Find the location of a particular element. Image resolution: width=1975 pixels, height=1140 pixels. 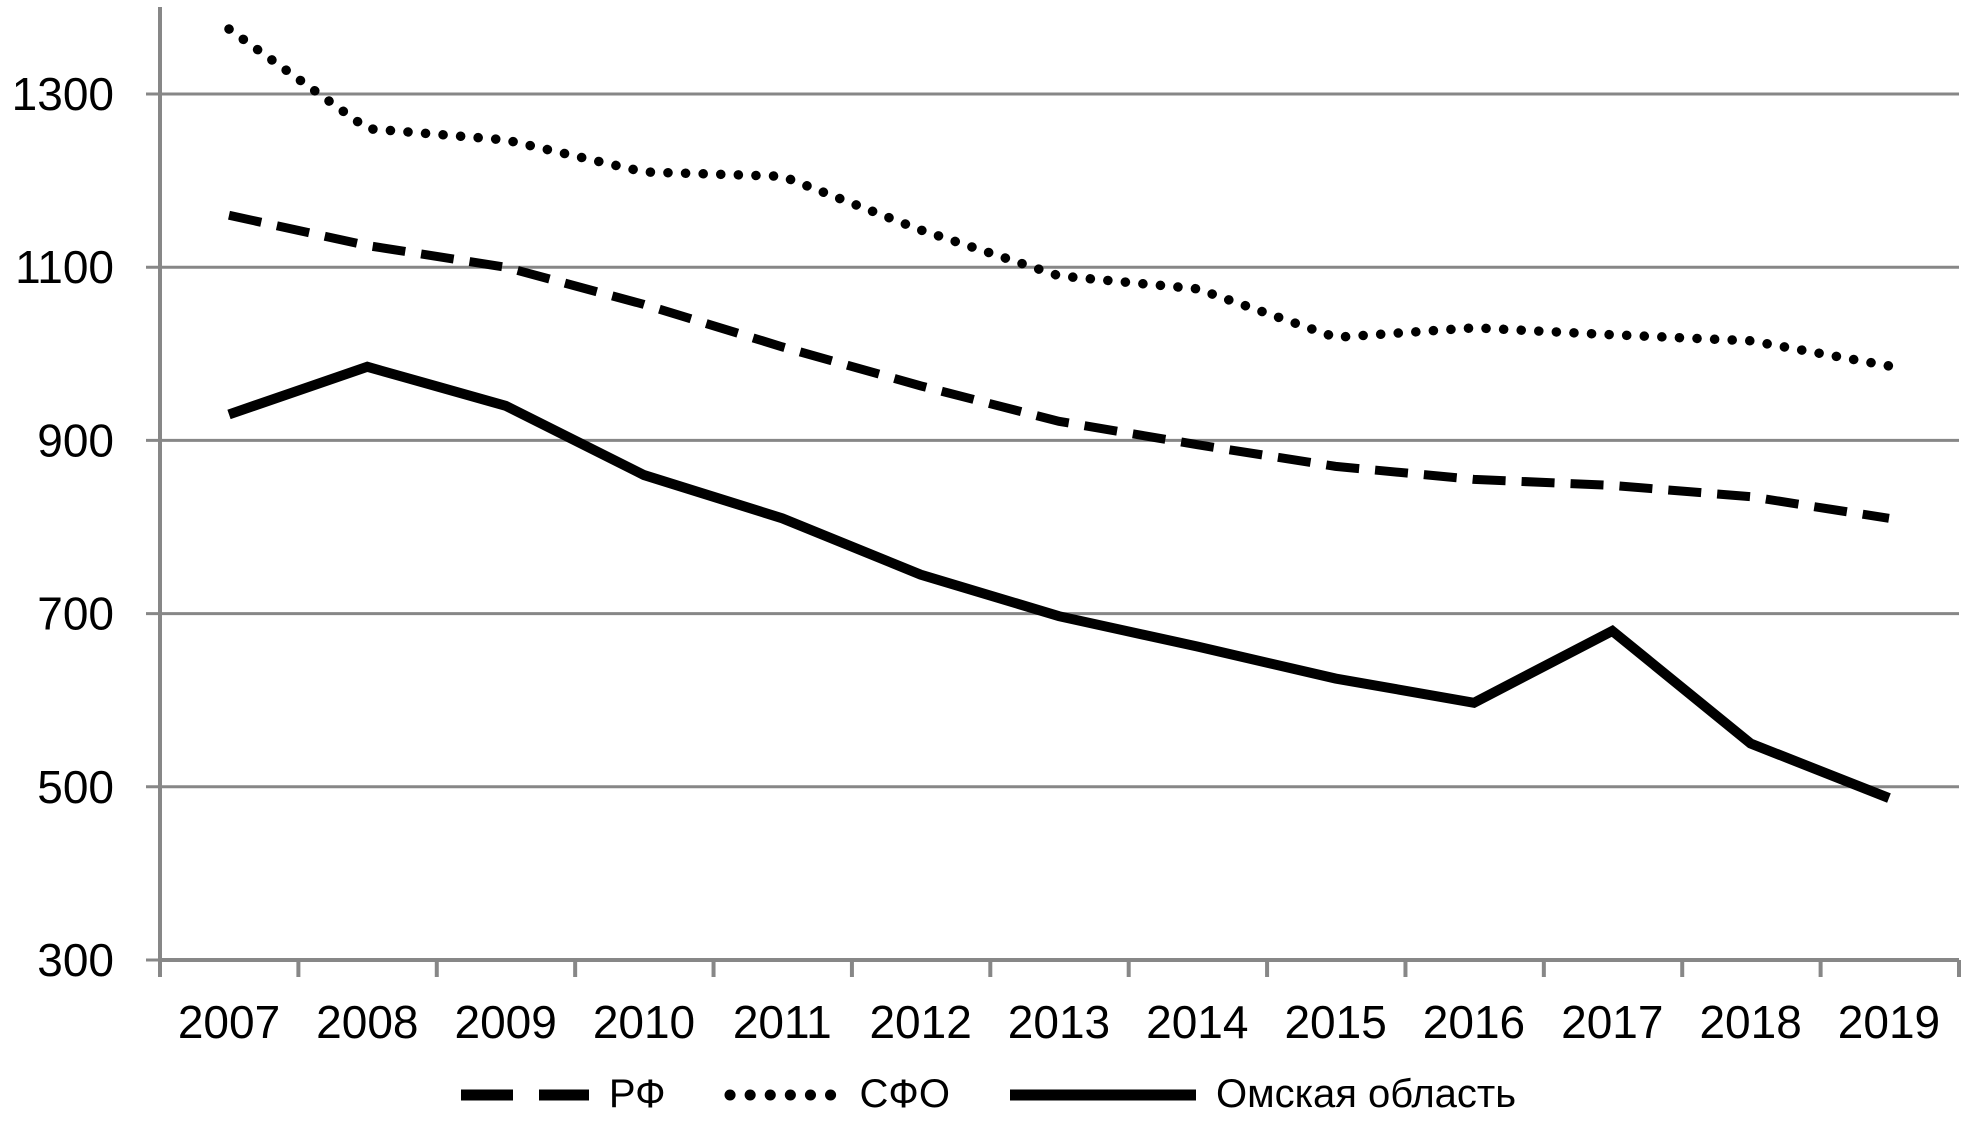

legend-item-rf: РФ is located at coordinates (562, 1094).